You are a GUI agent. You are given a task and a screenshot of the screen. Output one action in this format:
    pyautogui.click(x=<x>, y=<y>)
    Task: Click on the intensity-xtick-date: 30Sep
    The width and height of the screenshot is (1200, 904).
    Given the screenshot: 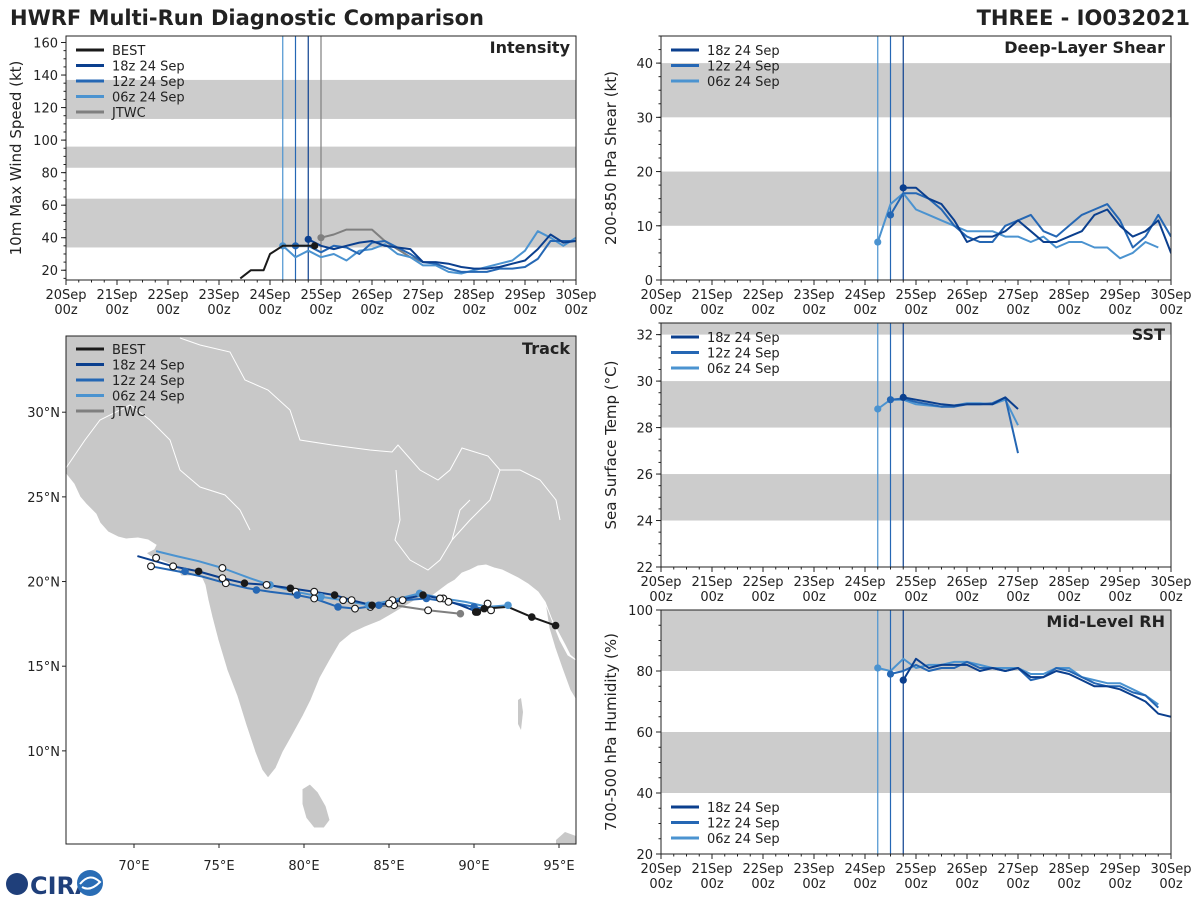 What is the action you would take?
    pyautogui.click(x=575, y=295)
    